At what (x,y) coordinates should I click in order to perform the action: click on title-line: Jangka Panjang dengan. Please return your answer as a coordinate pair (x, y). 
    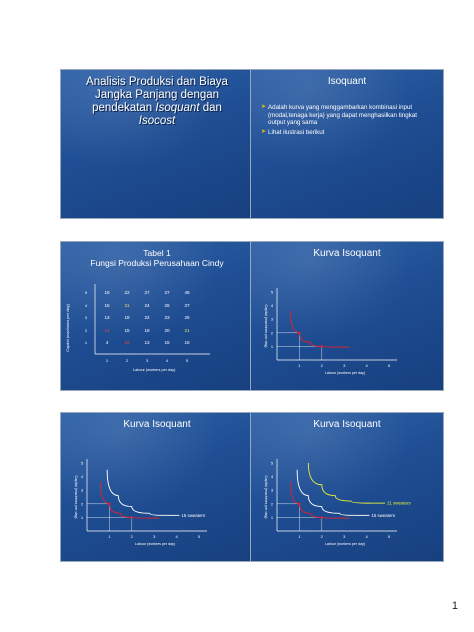
    Looking at the image, I should click on (157, 95).